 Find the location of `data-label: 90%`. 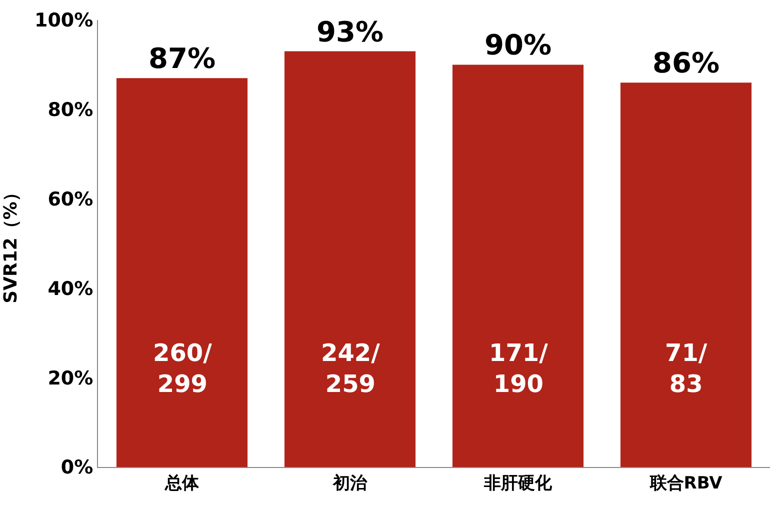

data-label: 90% is located at coordinates (518, 45).